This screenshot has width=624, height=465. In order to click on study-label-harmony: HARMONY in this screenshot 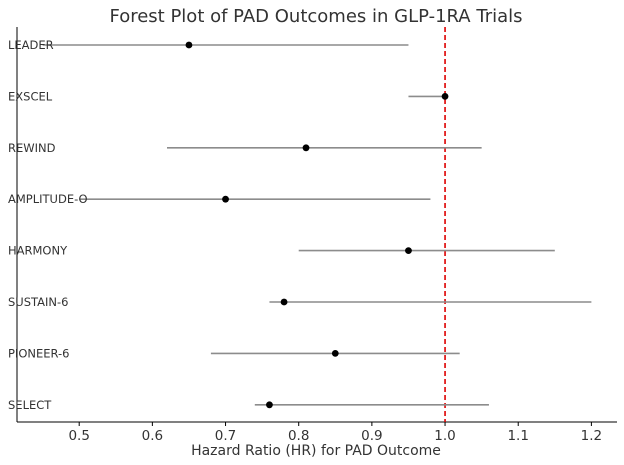, I will do `click(38, 251)`.